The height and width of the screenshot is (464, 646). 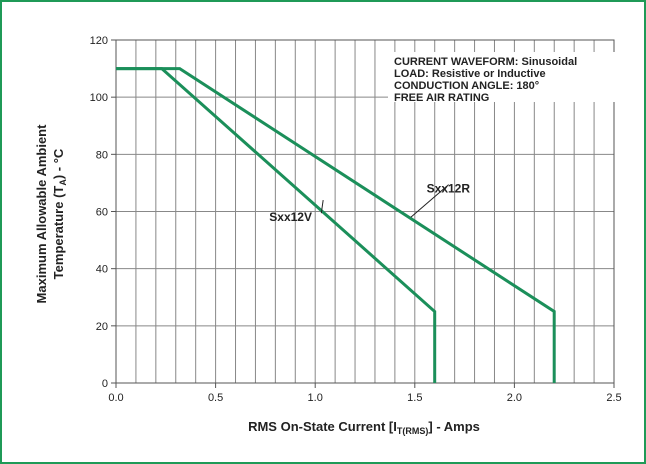 What do you see at coordinates (58, 163) in the screenshot?
I see `y-axis-title-suffix: ) - °C` at bounding box center [58, 163].